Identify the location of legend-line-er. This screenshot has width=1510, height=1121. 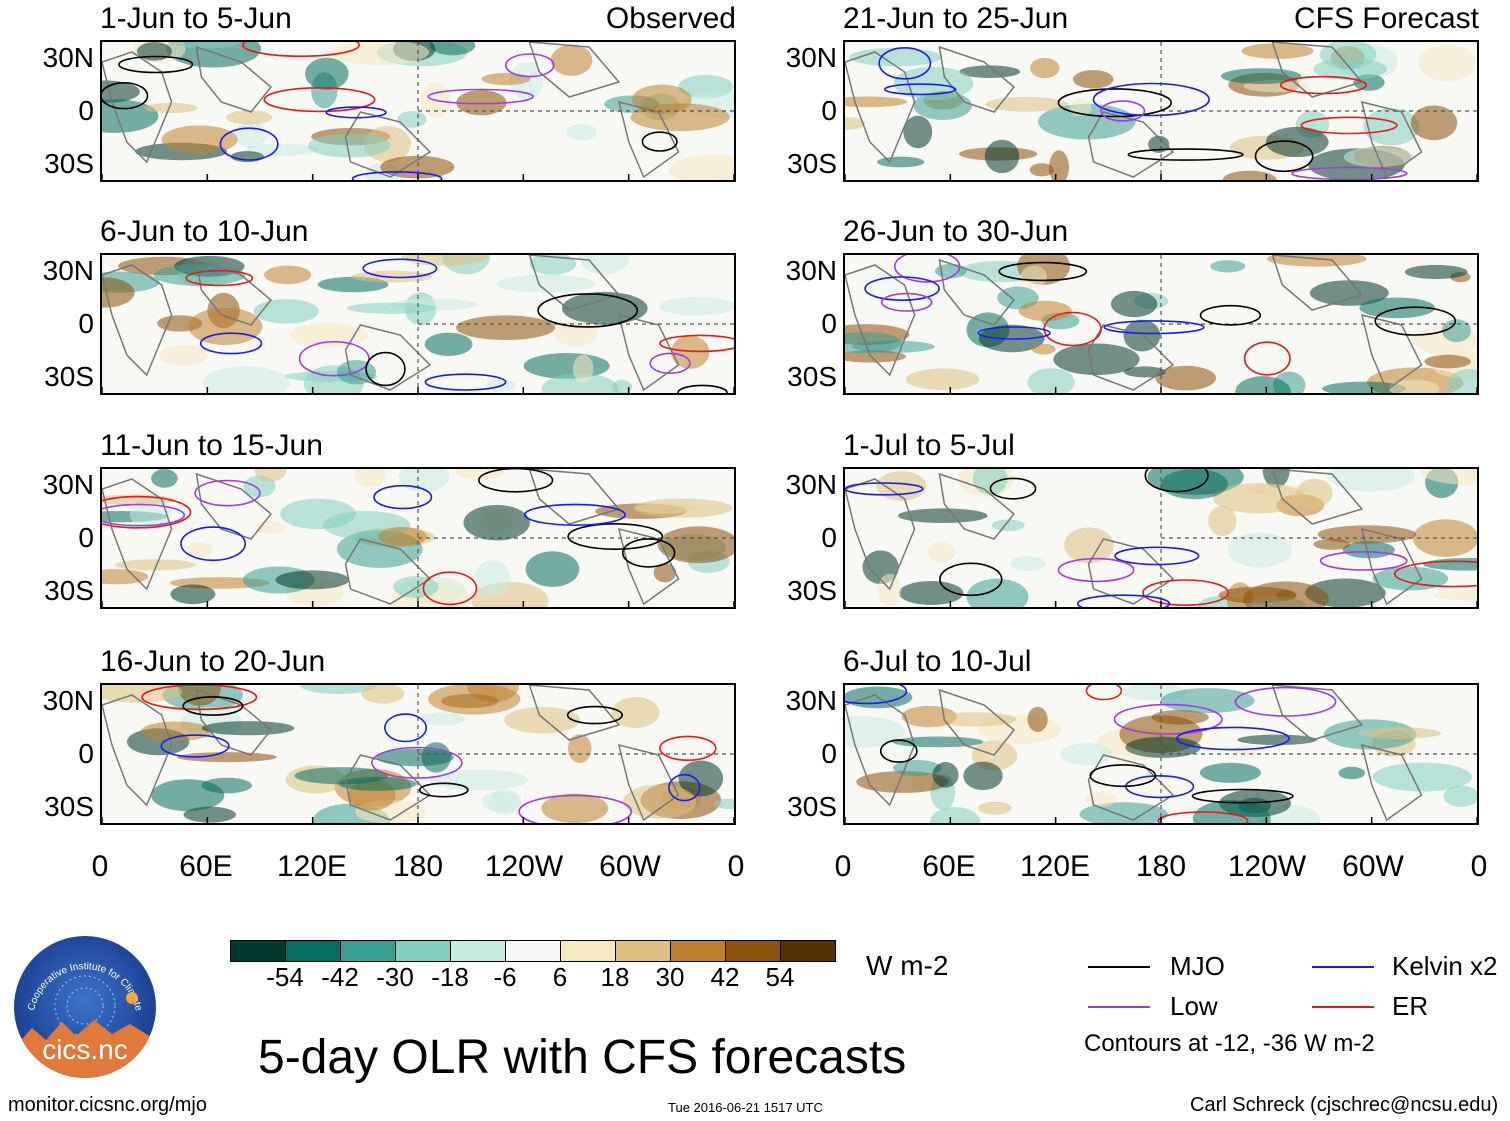
(1343, 1007).